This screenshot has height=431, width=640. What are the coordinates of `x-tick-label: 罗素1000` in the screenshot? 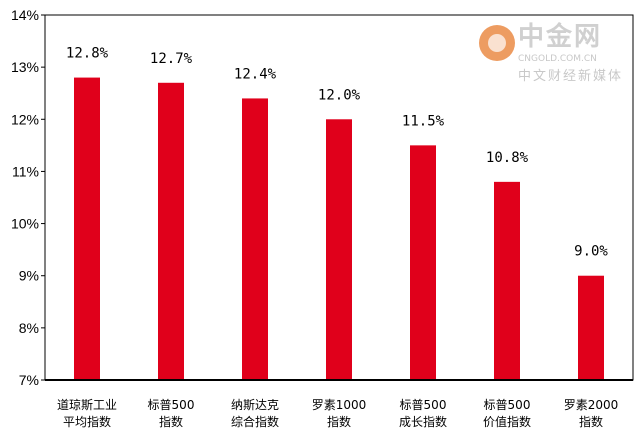 It's located at (339, 405).